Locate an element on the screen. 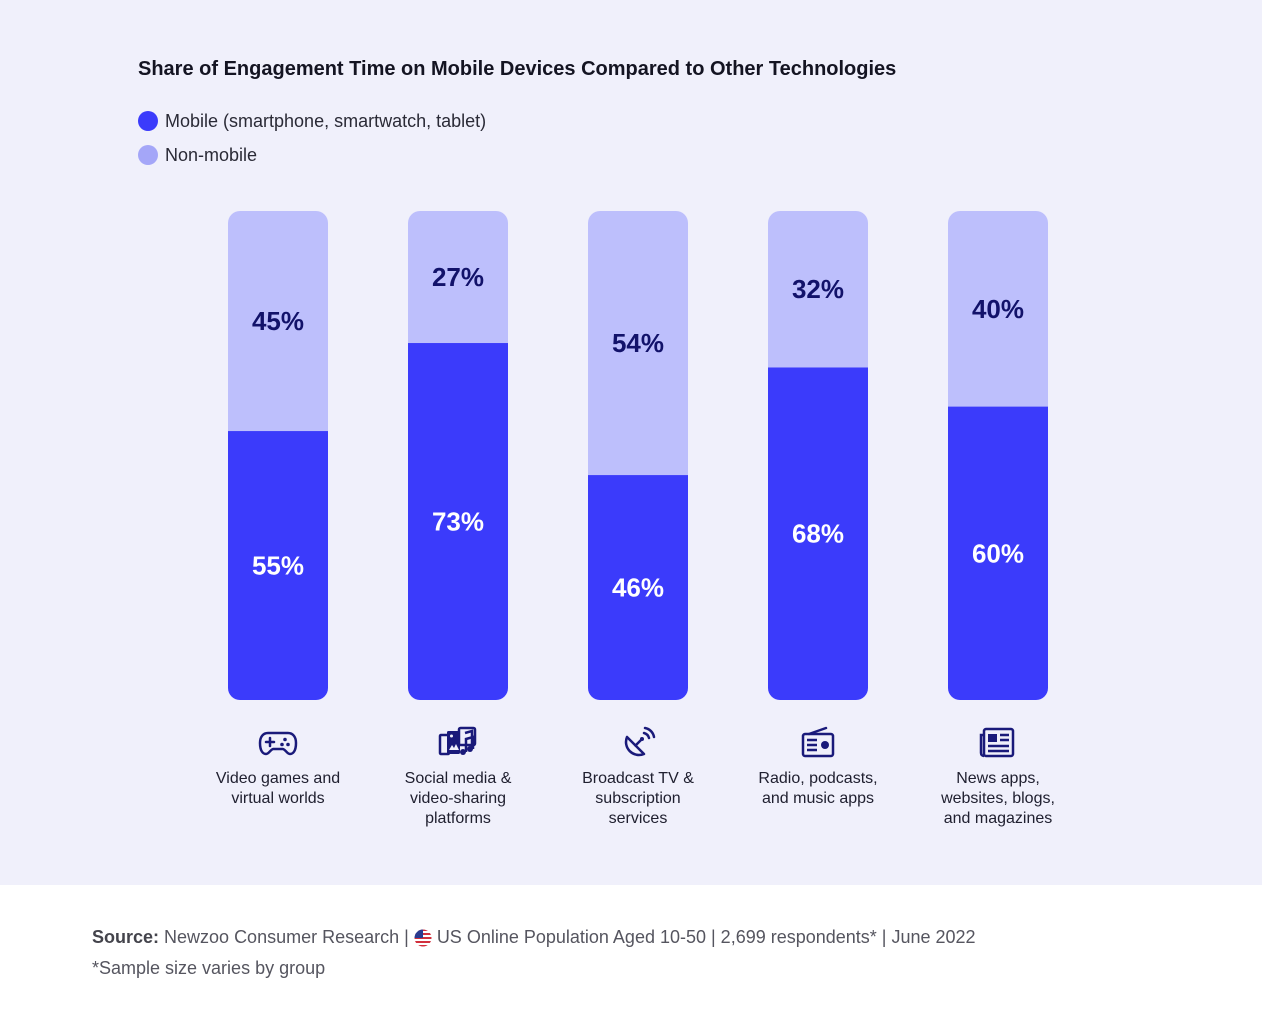 This screenshot has width=1262, height=1030. data-label-non-mobile: 40% is located at coordinates (998, 309).